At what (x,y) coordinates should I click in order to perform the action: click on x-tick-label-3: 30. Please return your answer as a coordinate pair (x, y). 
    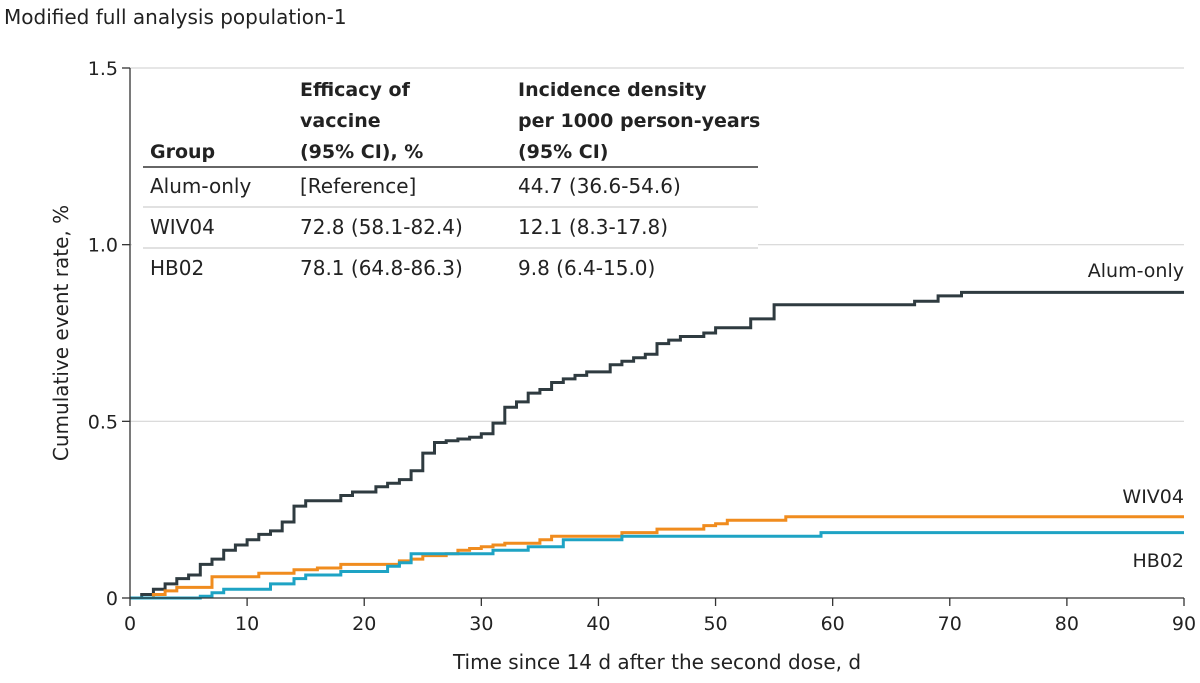
    Looking at the image, I should click on (481, 624).